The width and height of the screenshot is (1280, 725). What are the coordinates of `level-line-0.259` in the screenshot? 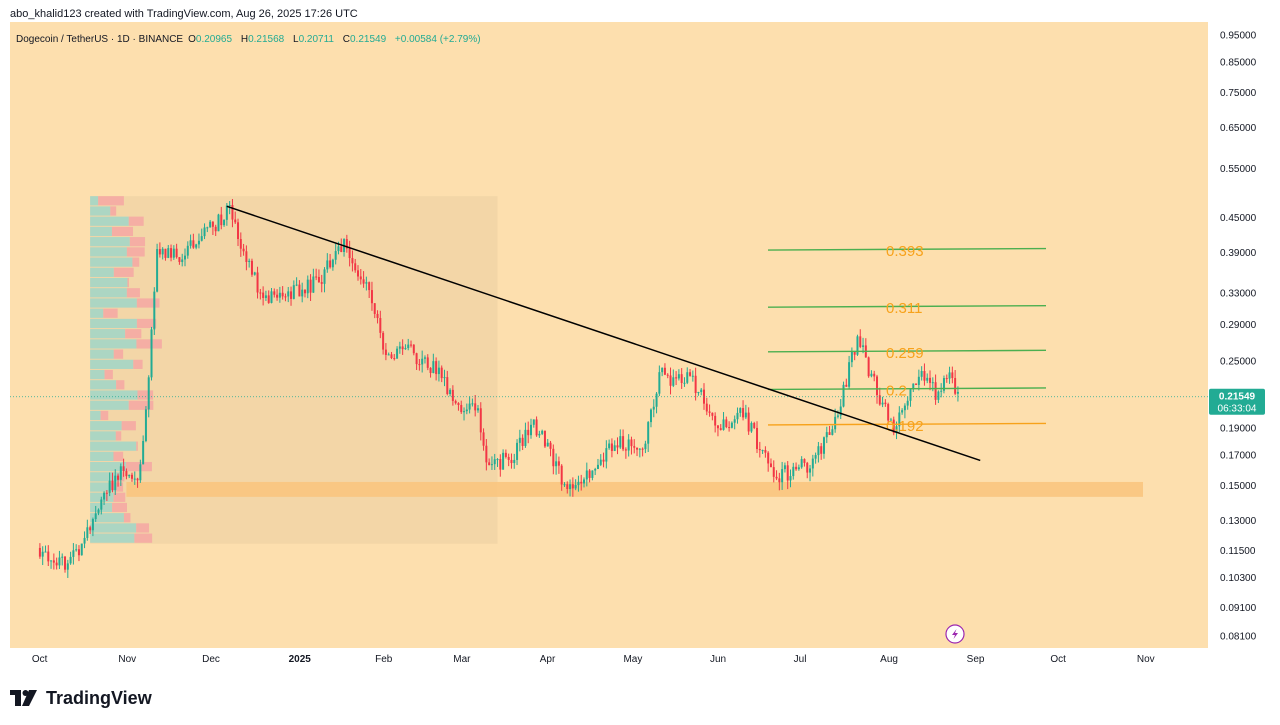 It's located at (907, 351).